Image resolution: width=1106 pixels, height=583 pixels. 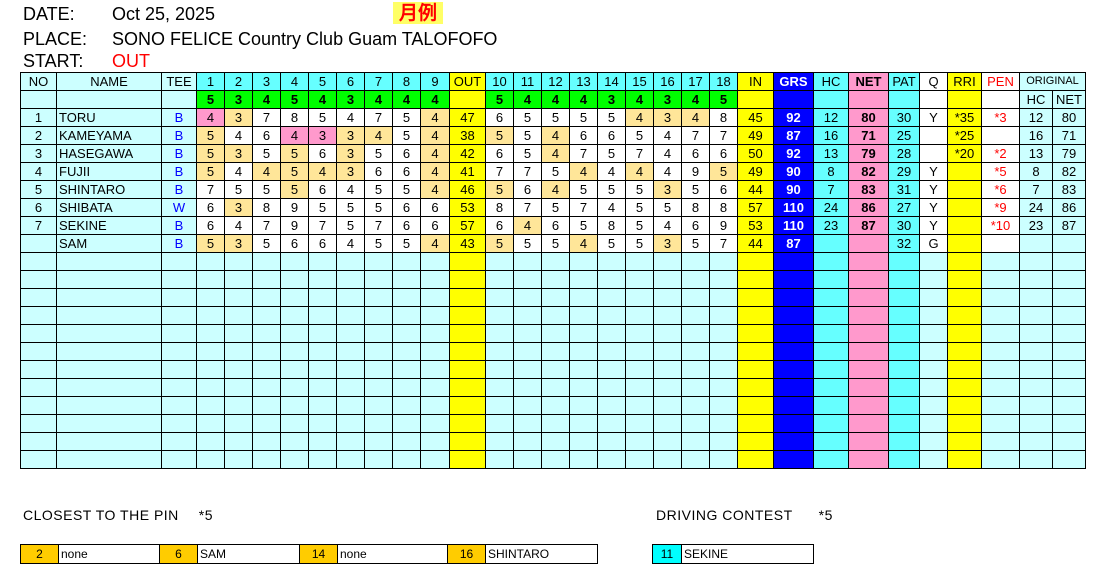 I want to click on player-tee: W, so click(x=179, y=207).